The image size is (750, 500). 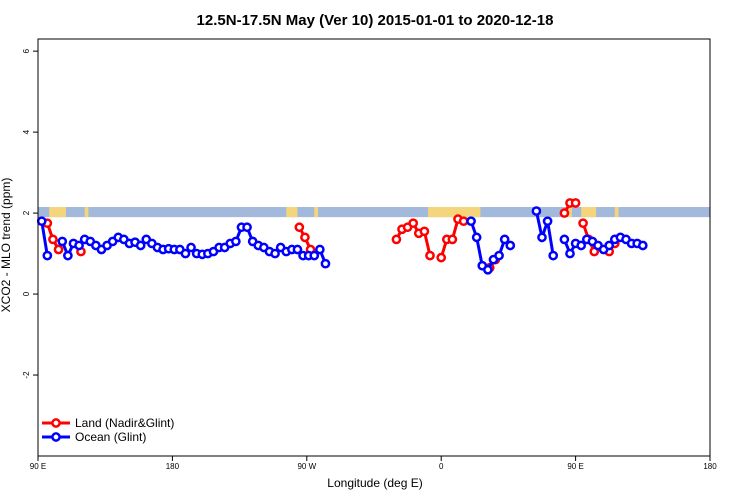 I want to click on legend: Land (Nadir&Glint)Ocean (Glint), so click(x=108, y=430).